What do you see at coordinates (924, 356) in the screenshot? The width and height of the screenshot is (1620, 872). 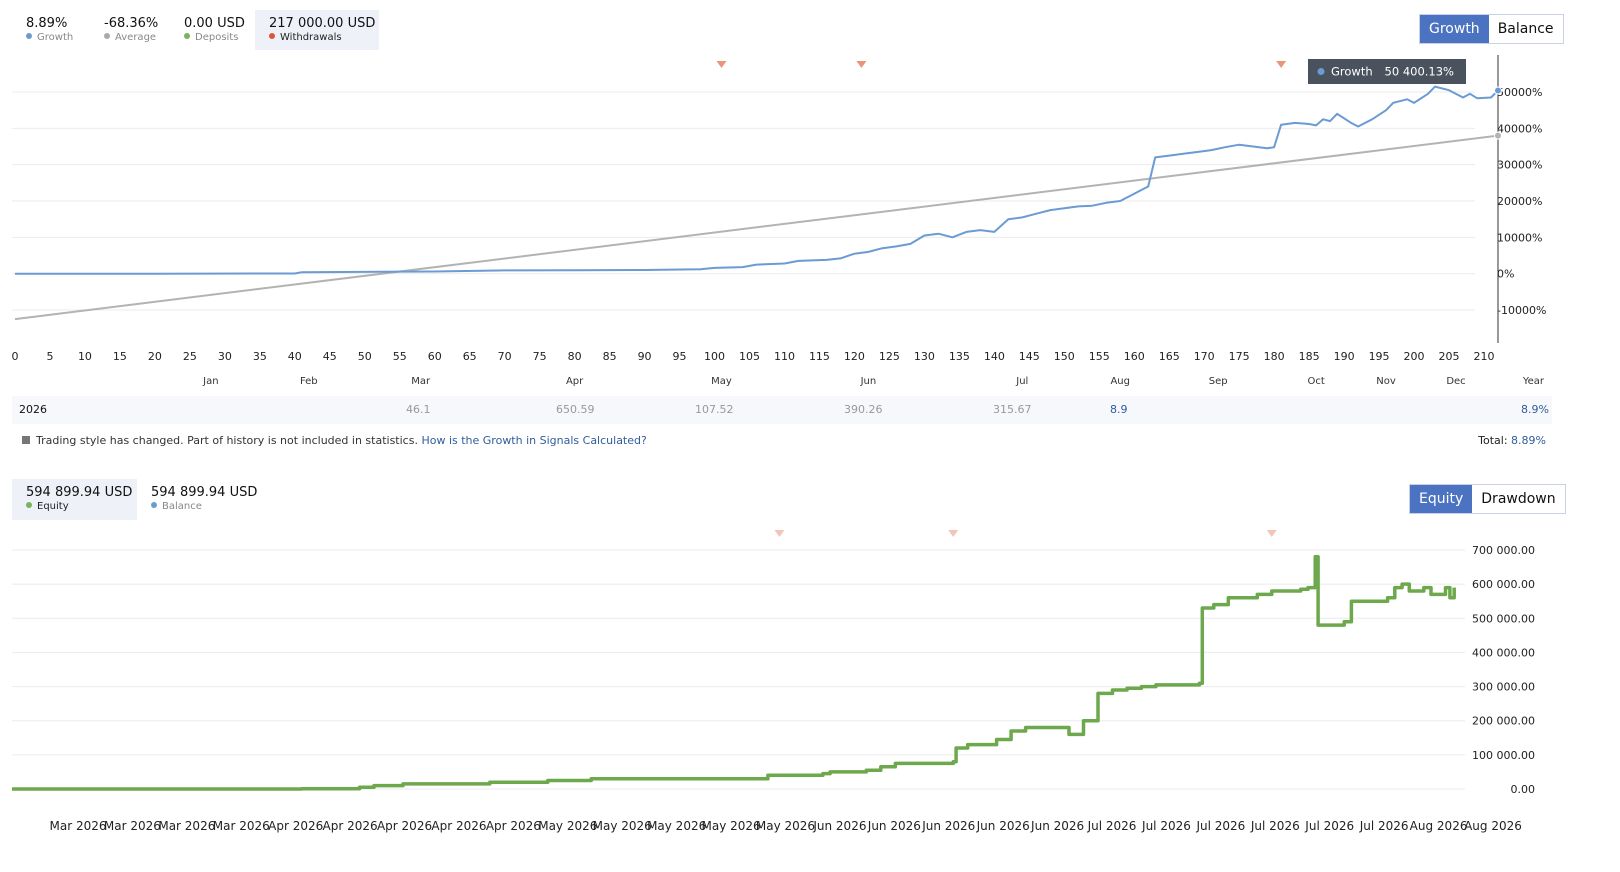 I see `top-x-tick-label: 130` at bounding box center [924, 356].